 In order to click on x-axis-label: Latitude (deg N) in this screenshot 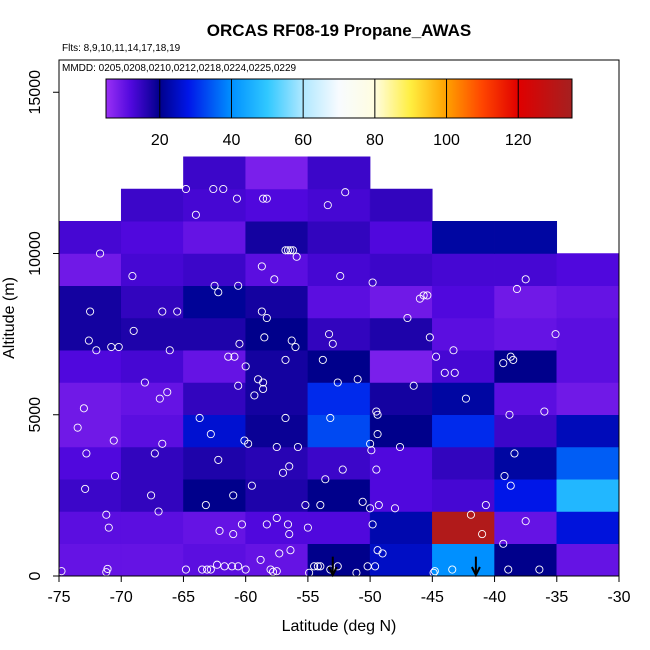, I will do `click(339, 626)`.